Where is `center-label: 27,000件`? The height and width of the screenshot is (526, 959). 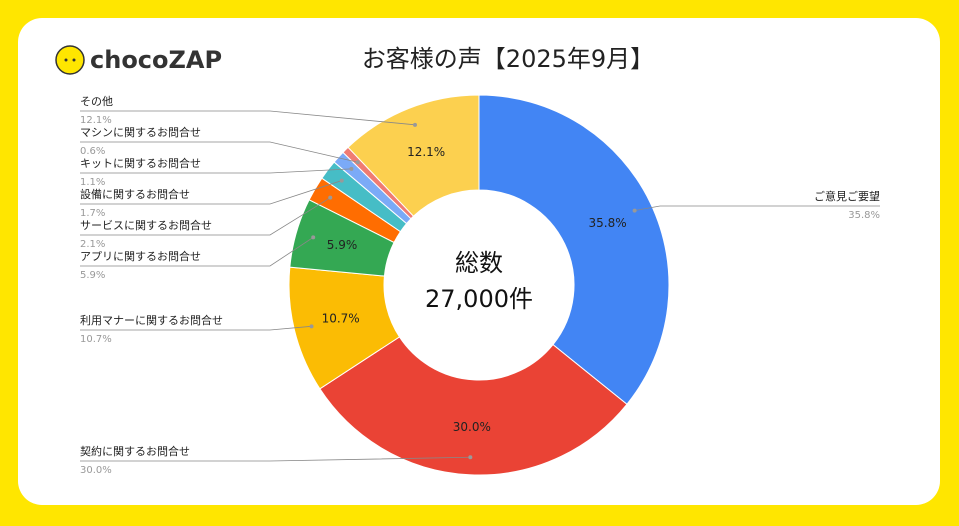
center-label: 27,000件 is located at coordinates (479, 299).